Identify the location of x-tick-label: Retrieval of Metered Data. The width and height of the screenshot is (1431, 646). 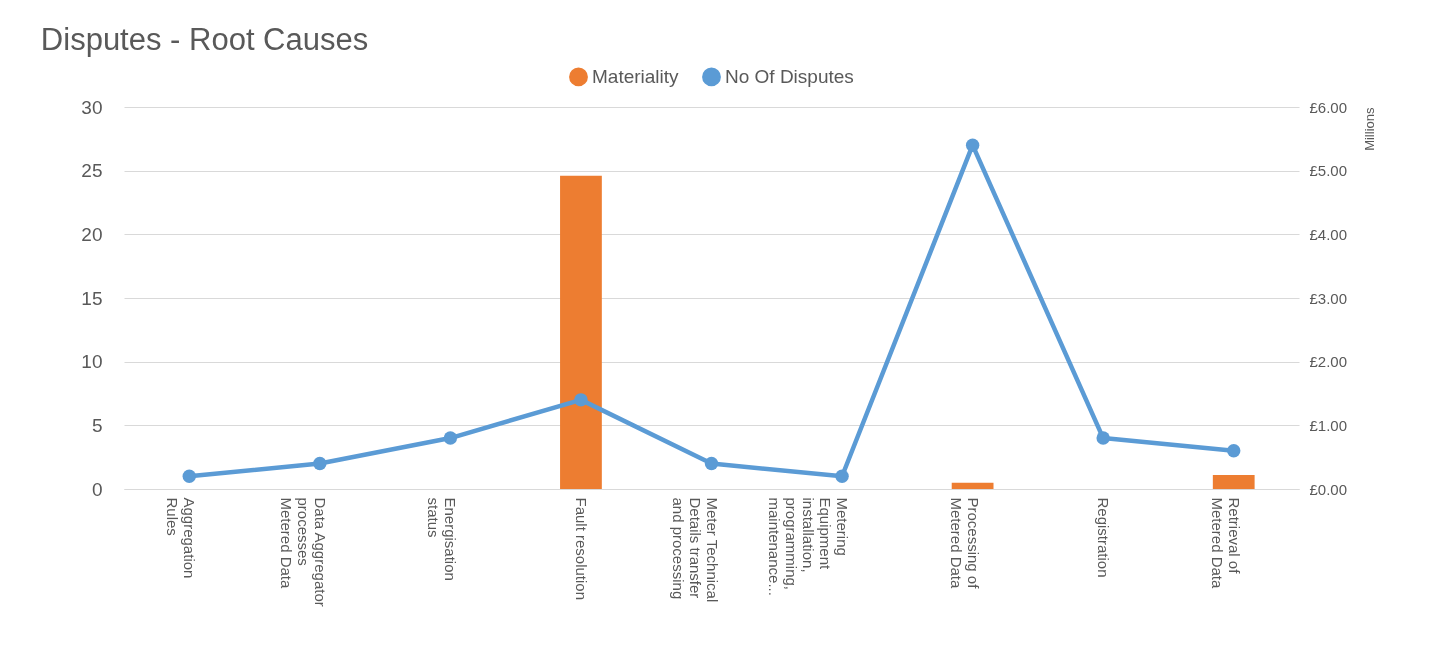
(1225, 543).